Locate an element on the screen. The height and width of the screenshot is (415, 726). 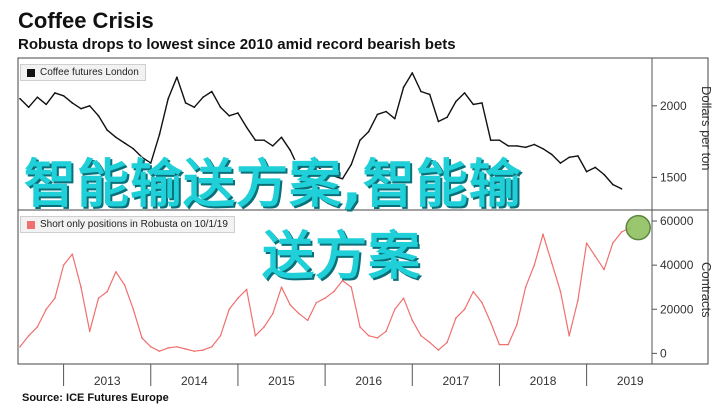
y-tick-label-1-0: 0 is located at coordinates (663, 353).